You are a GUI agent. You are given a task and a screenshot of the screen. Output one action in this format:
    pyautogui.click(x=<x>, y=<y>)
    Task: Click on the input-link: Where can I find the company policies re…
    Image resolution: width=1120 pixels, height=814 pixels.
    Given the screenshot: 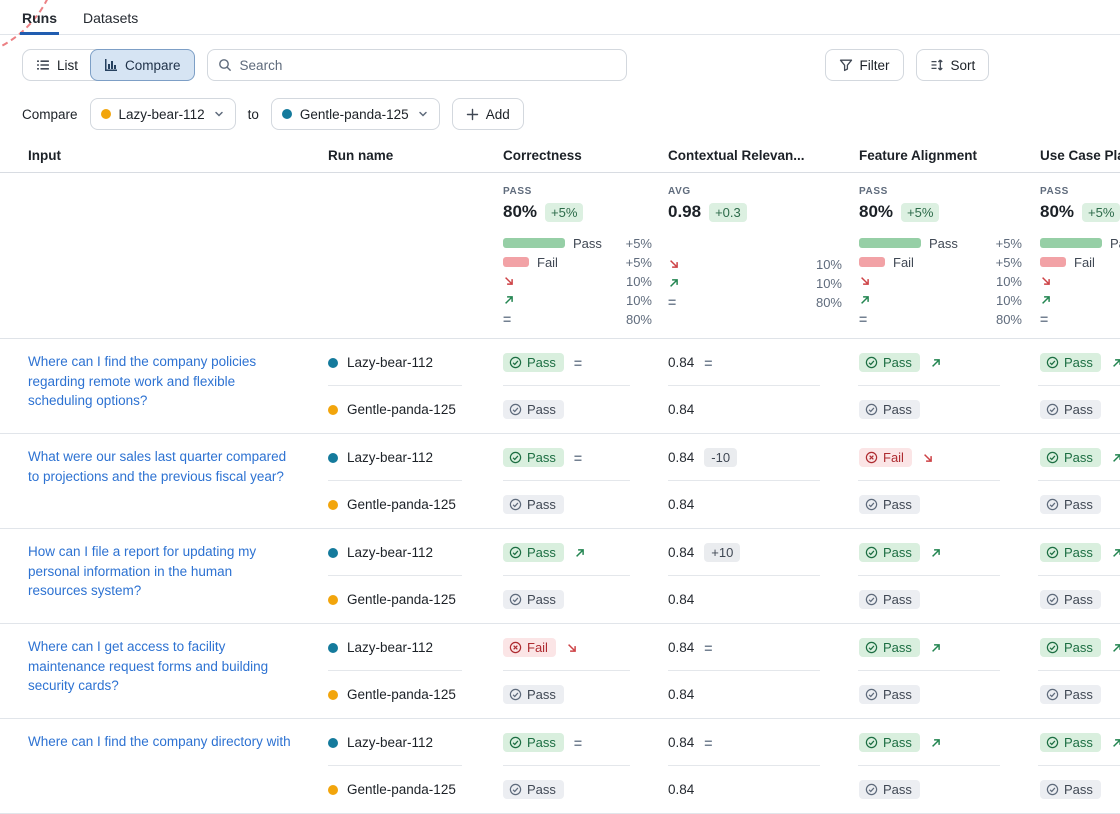 What is the action you would take?
    pyautogui.click(x=142, y=381)
    